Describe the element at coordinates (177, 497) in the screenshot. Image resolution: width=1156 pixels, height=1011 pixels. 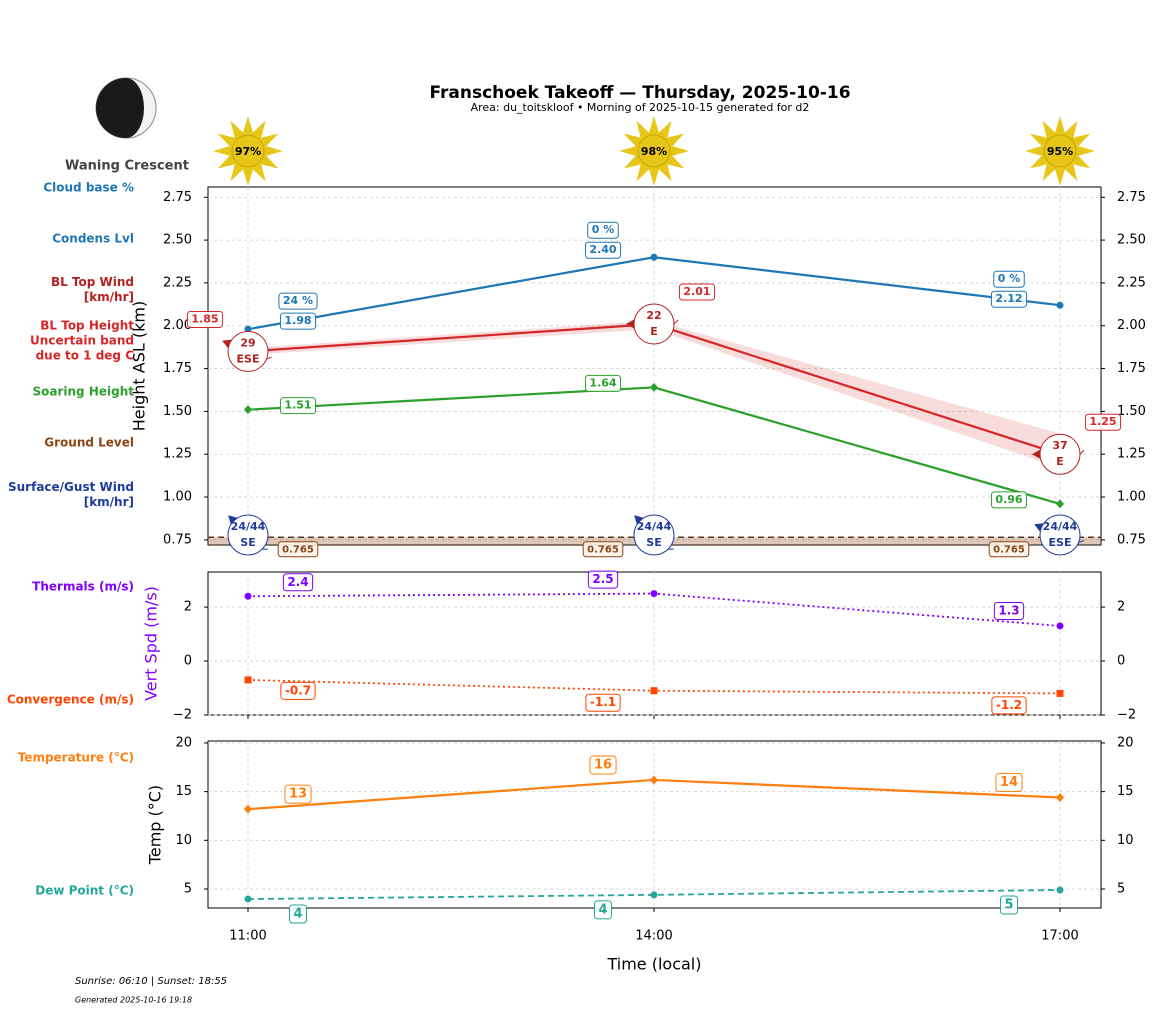
I see `y-tick-label: 1.00` at that location.